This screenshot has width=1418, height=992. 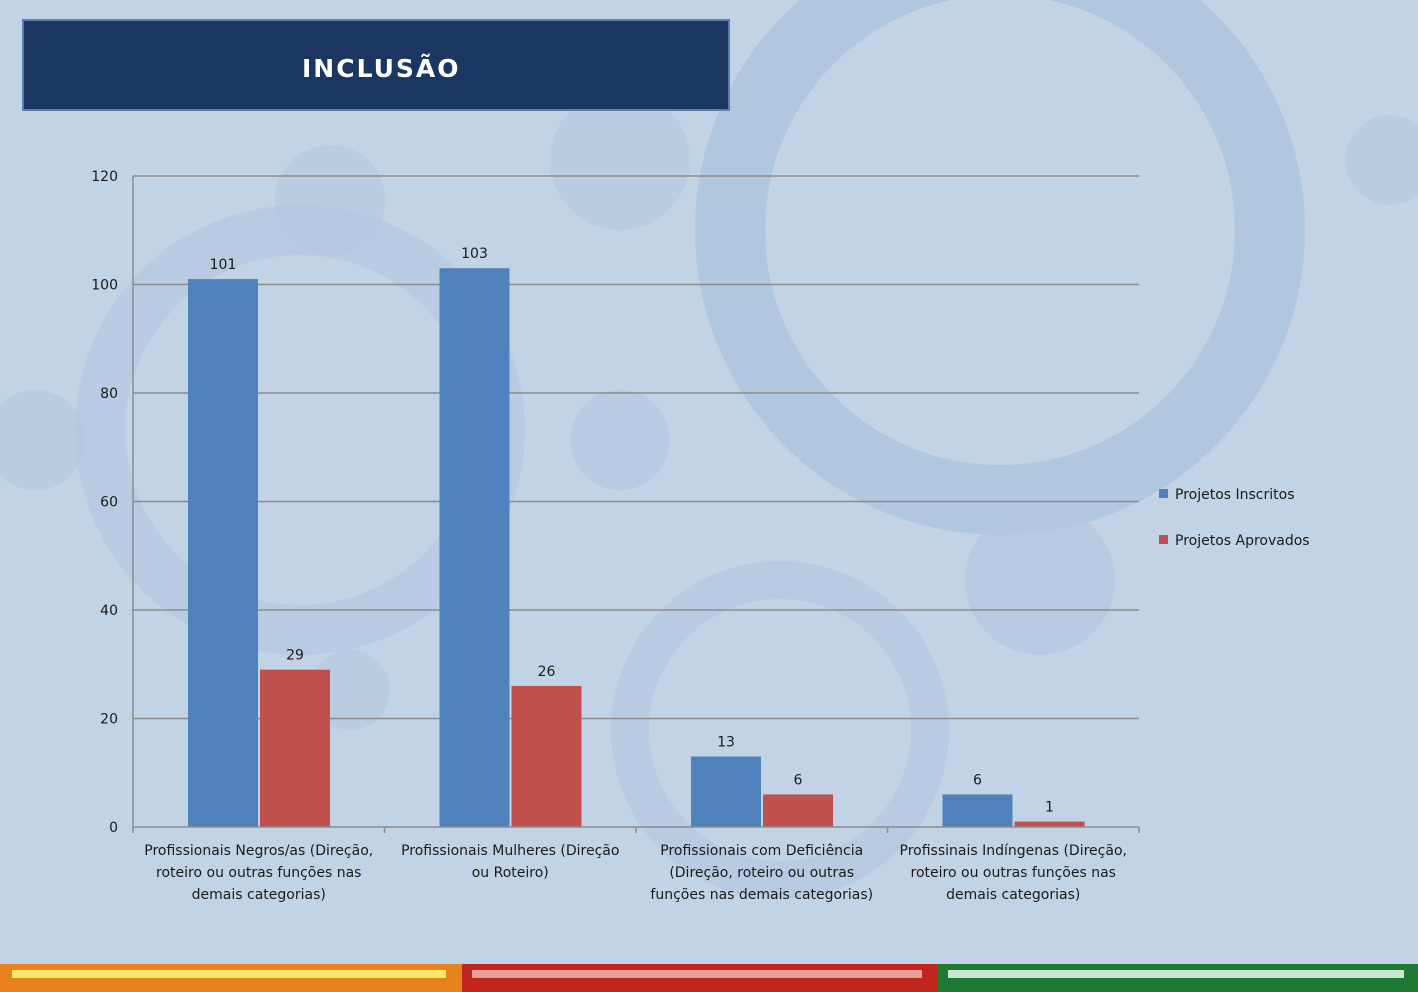 What do you see at coordinates (1242, 541) in the screenshot?
I see `legend-label: Projetos Aprovados` at bounding box center [1242, 541].